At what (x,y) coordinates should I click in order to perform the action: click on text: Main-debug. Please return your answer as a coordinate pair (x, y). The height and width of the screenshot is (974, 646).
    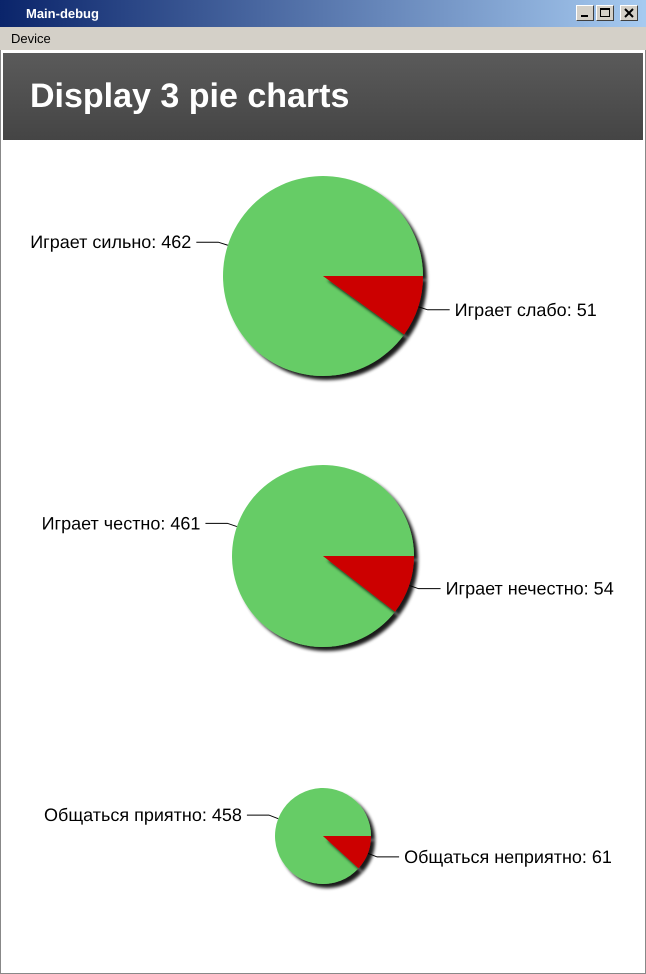
    Looking at the image, I should click on (62, 13).